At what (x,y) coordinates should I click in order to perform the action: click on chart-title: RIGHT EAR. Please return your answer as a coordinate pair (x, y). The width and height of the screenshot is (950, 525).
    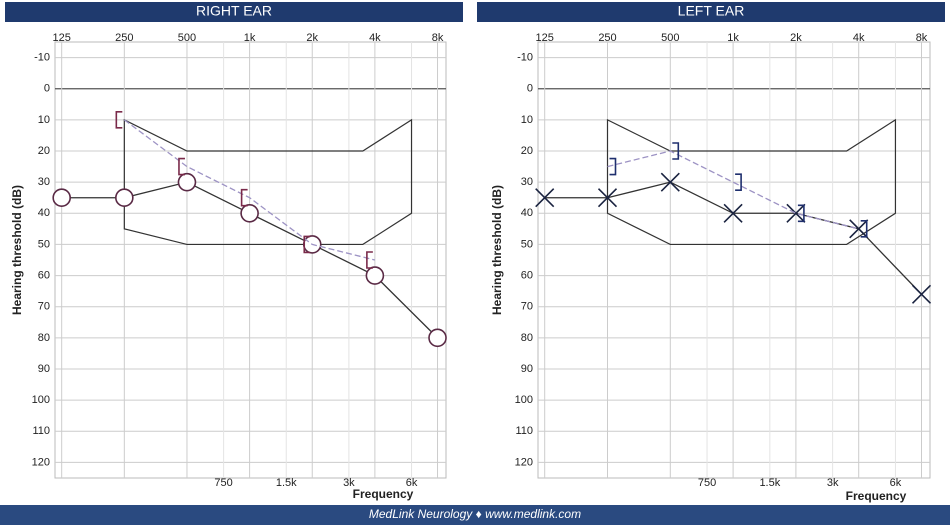
    Looking at the image, I should click on (234, 11).